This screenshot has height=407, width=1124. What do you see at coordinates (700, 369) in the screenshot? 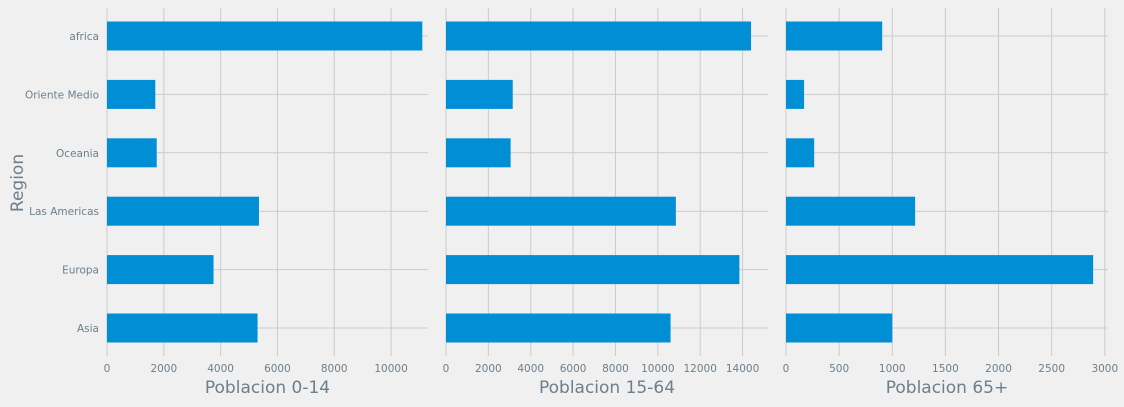
I see `x-tick-label: 12000` at bounding box center [700, 369].